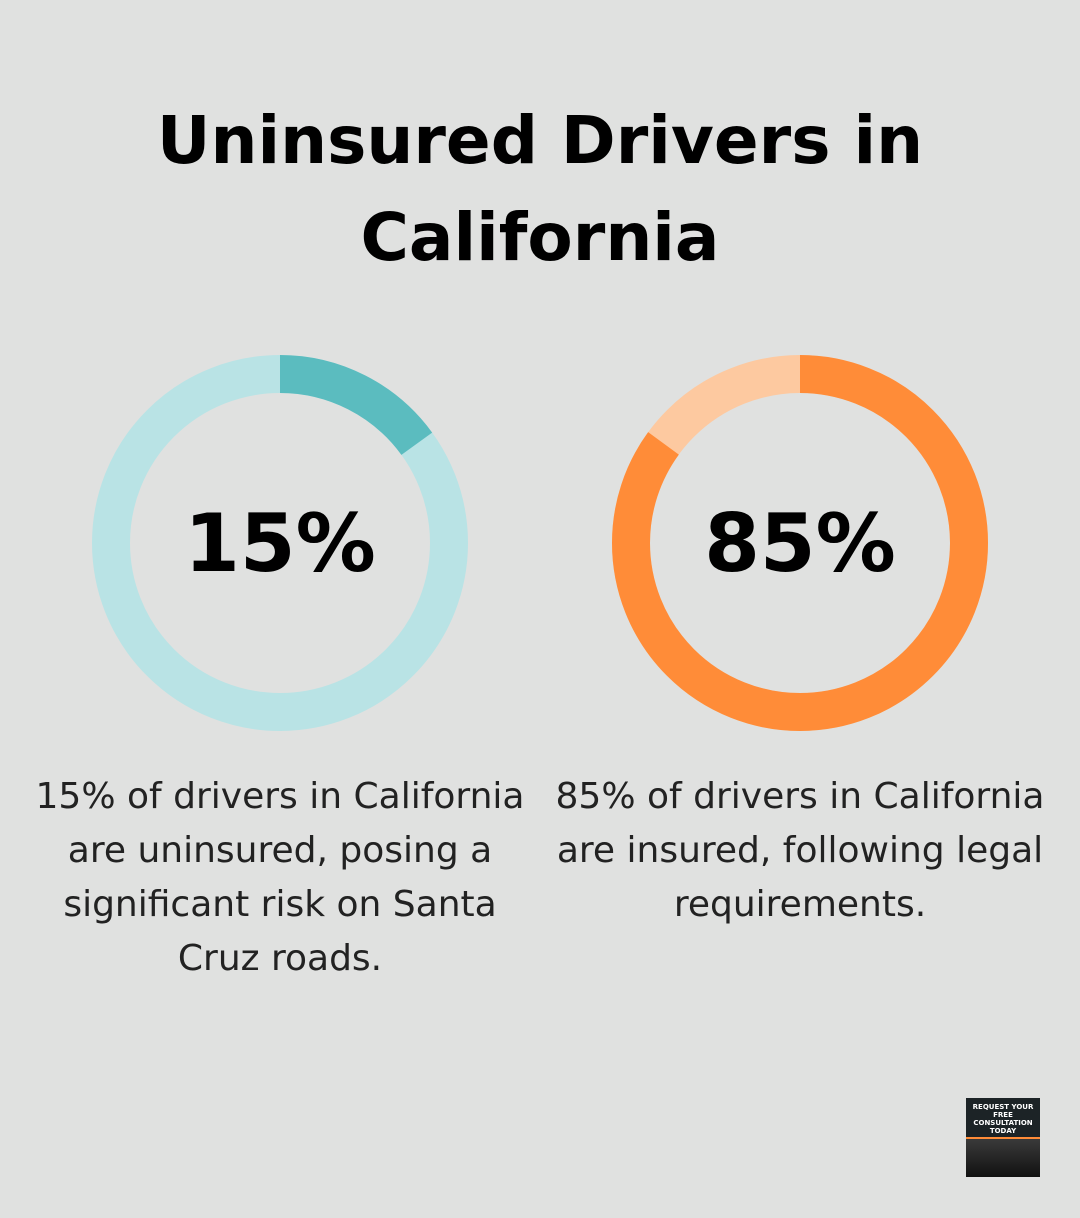 The image size is (1080, 1218). What do you see at coordinates (1003, 1157) in the screenshot?
I see `badge-photo` at bounding box center [1003, 1157].